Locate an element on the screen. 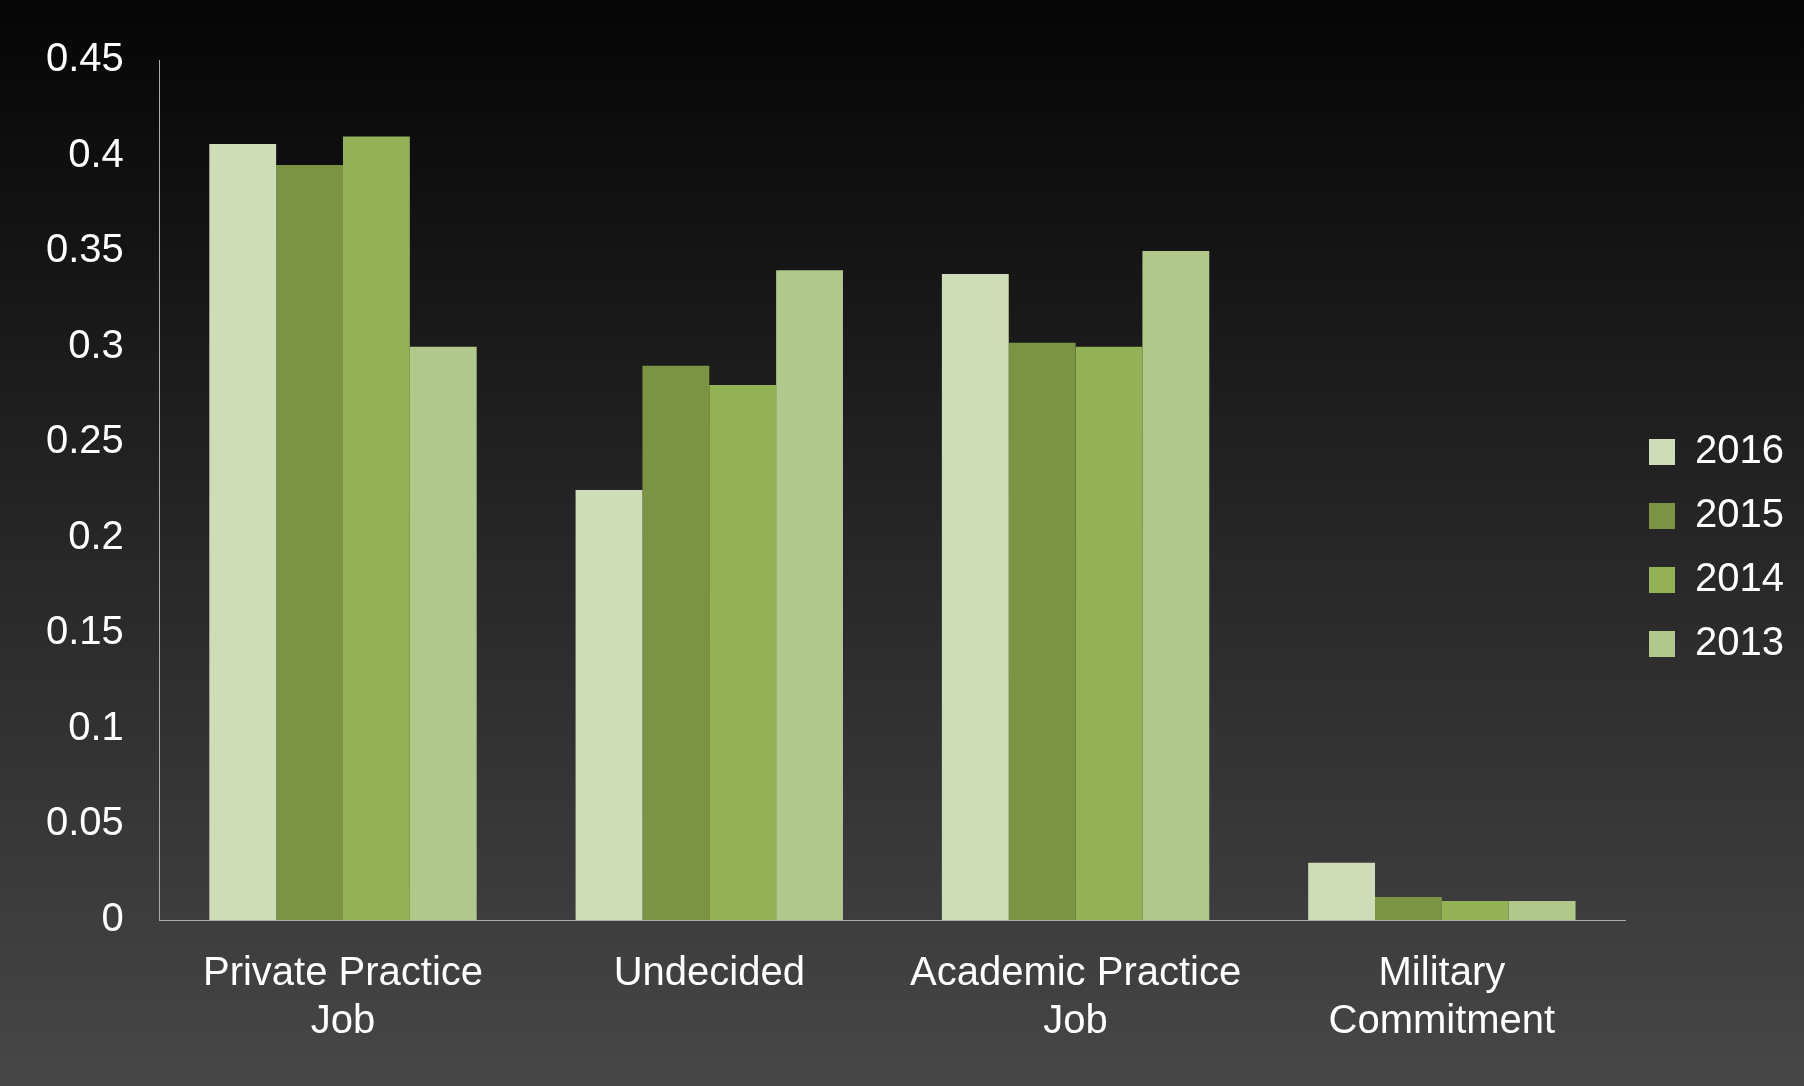  x-tick-label: Military Commitment is located at coordinates (1442, 995).